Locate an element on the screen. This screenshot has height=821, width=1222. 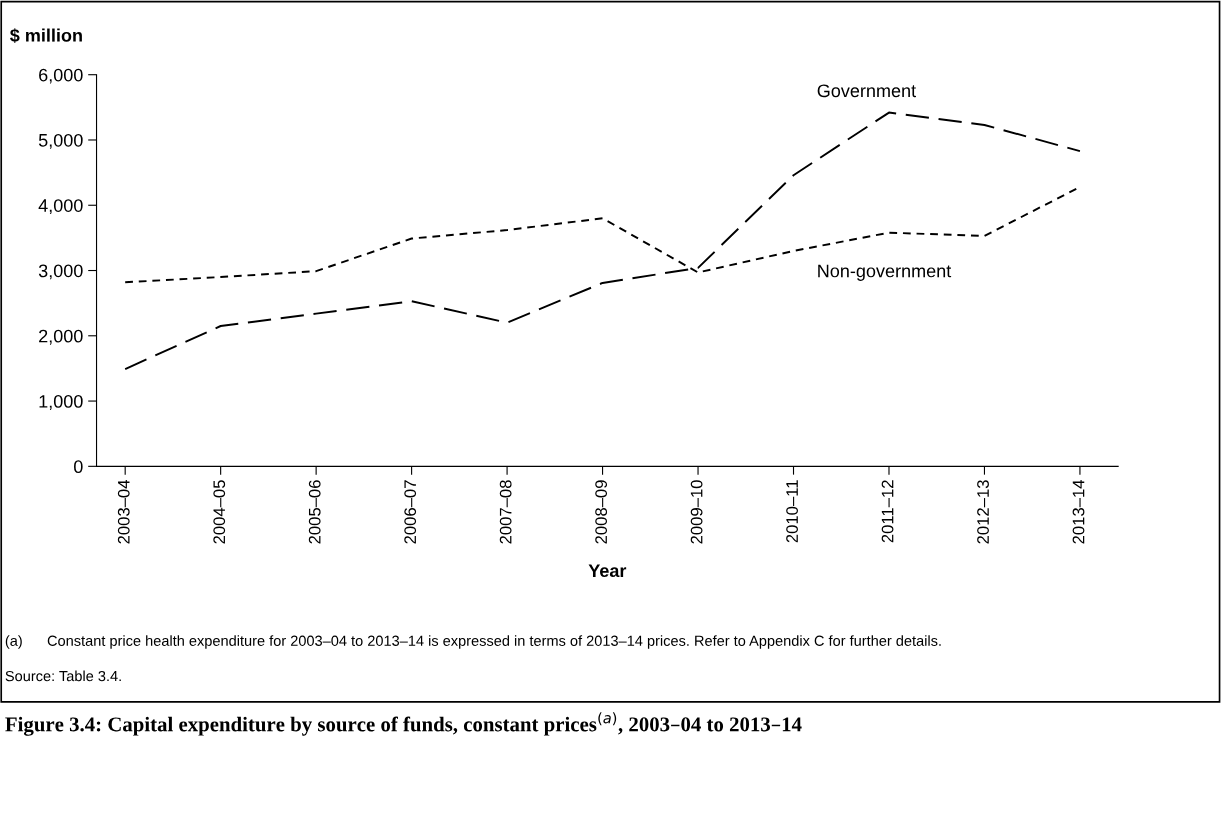
x-tick-label: 2009–10 is located at coordinates (696, 512).